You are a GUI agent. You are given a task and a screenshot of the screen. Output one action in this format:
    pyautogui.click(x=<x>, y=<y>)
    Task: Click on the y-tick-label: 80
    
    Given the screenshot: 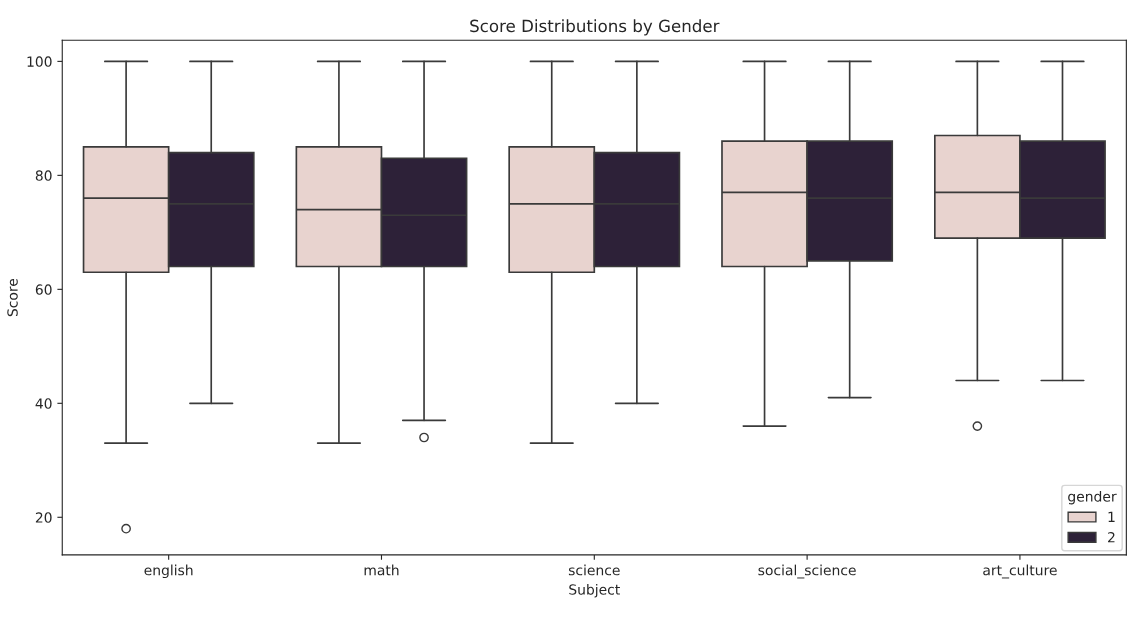 What is the action you would take?
    pyautogui.click(x=43, y=175)
    